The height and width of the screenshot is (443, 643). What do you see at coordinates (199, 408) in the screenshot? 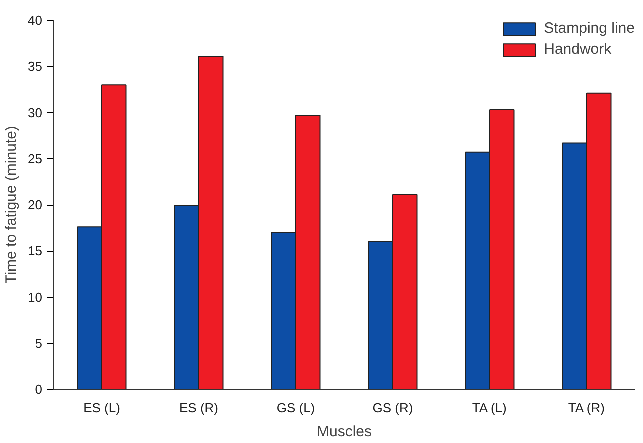
I see `x-tick-label: ES (R)` at bounding box center [199, 408].